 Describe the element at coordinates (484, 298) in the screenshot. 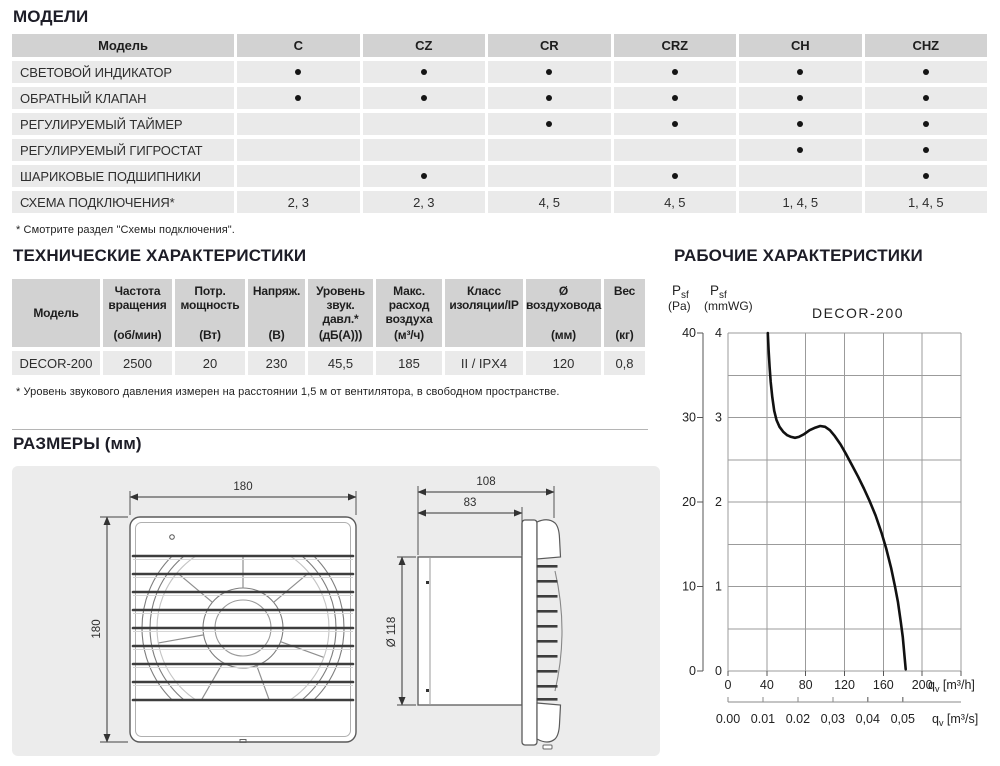

I see `tech-col-name: Класс изоляции/IP` at that location.